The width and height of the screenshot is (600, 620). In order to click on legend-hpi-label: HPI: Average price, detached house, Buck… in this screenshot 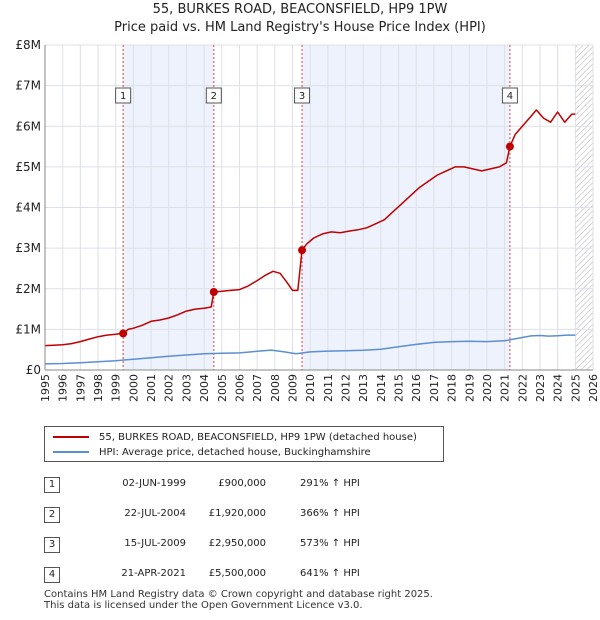, I will do `click(235, 452)`.